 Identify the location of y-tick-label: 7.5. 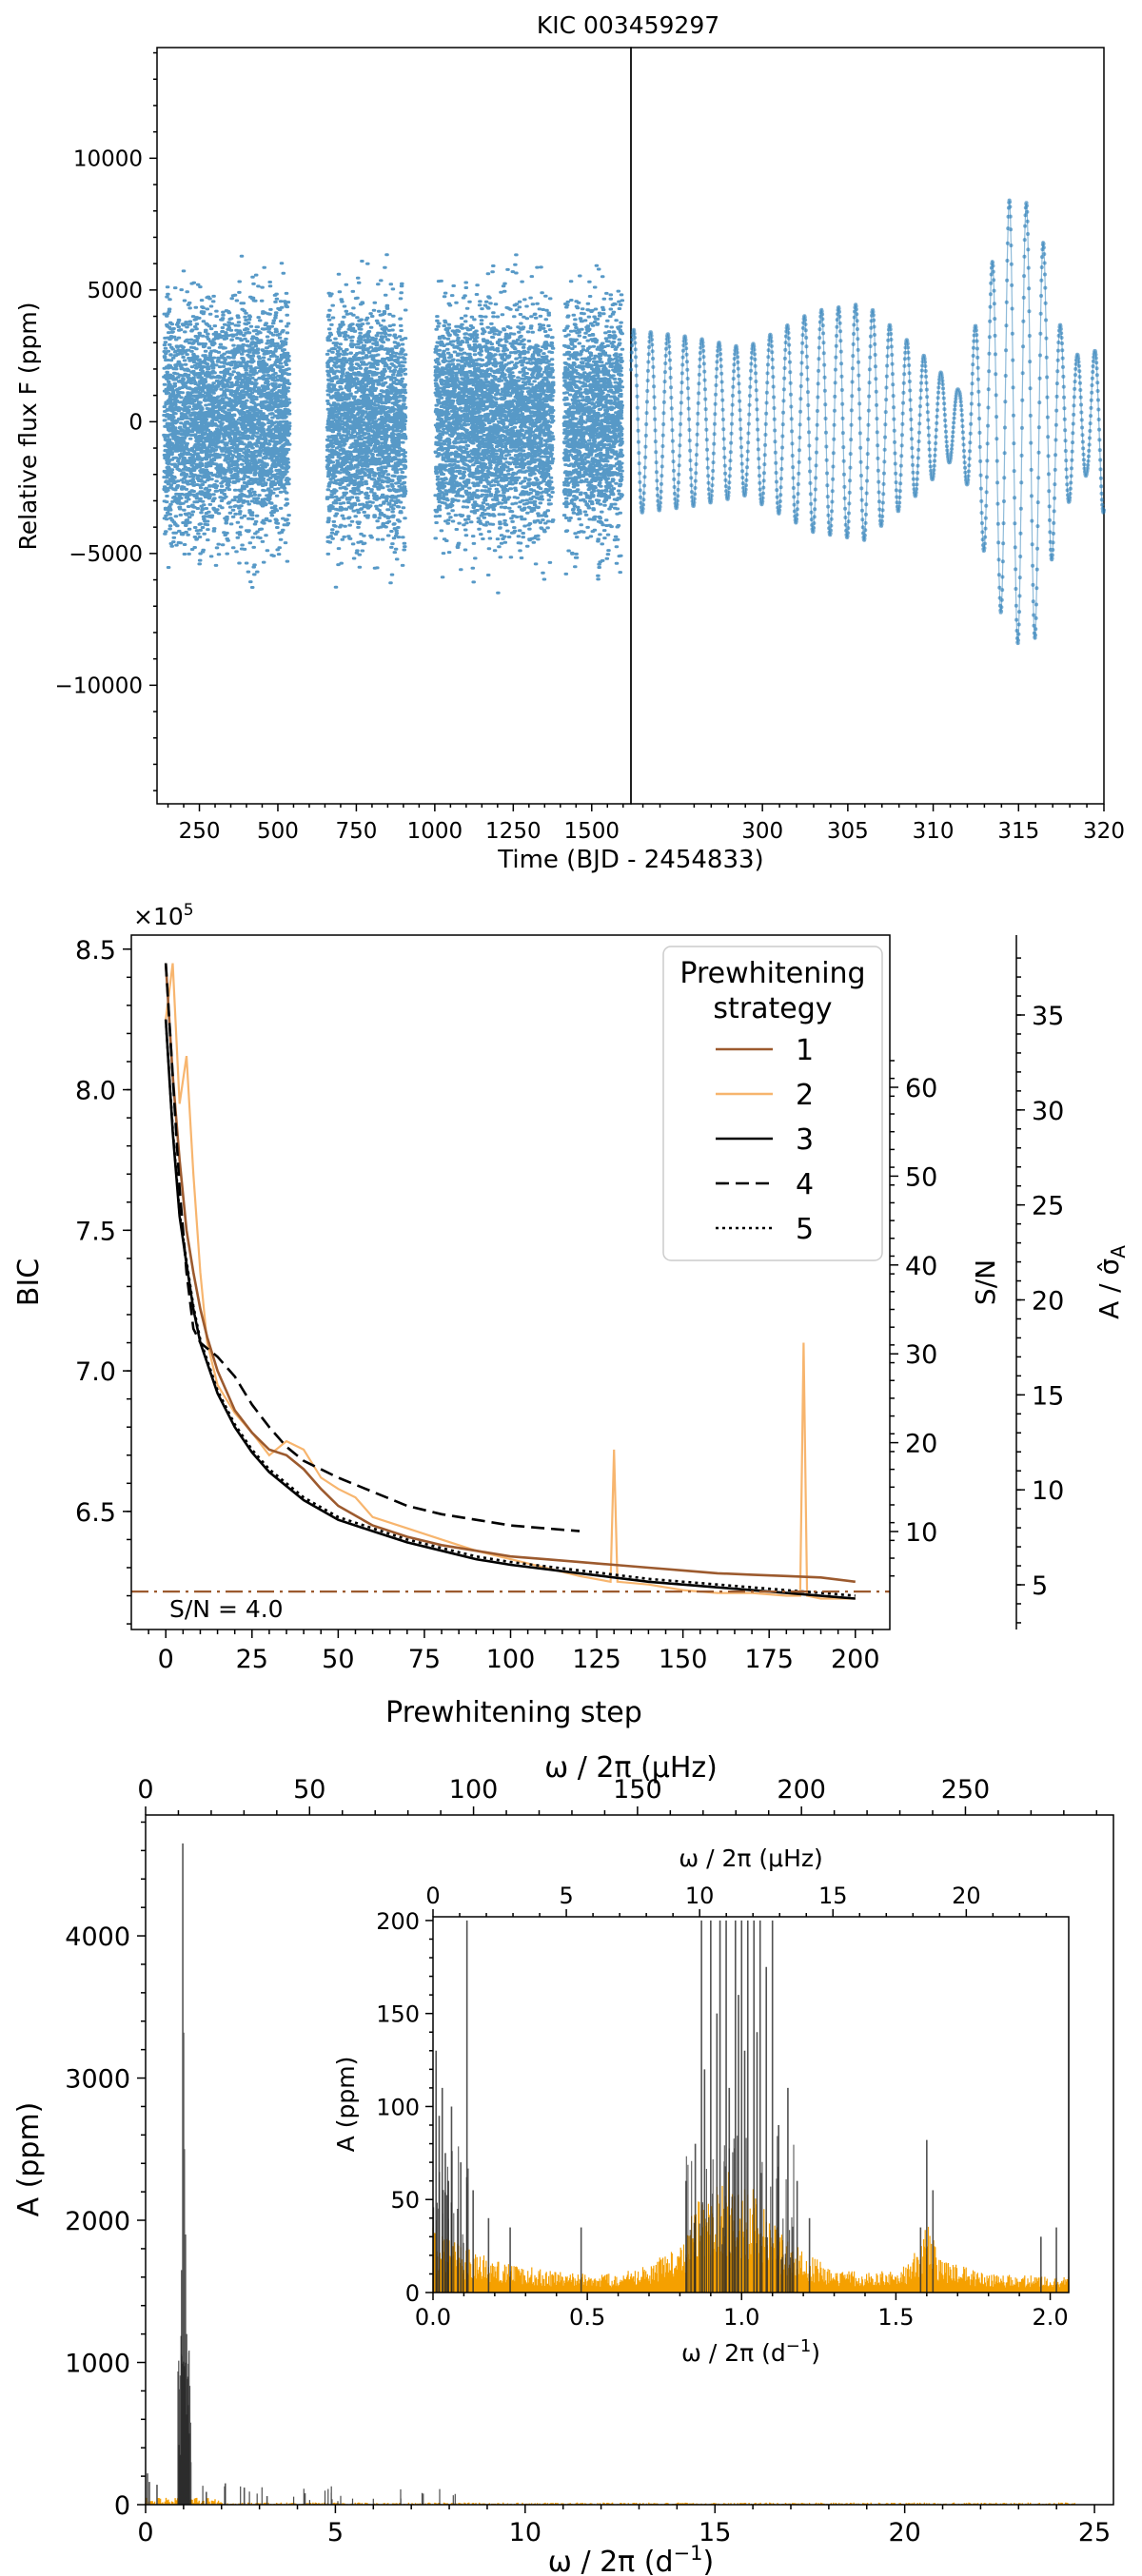
(95, 1232).